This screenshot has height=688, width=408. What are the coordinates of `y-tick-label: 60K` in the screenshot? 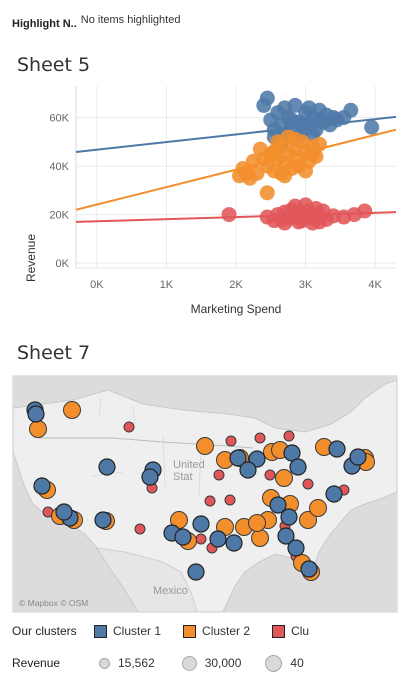 It's located at (59, 119).